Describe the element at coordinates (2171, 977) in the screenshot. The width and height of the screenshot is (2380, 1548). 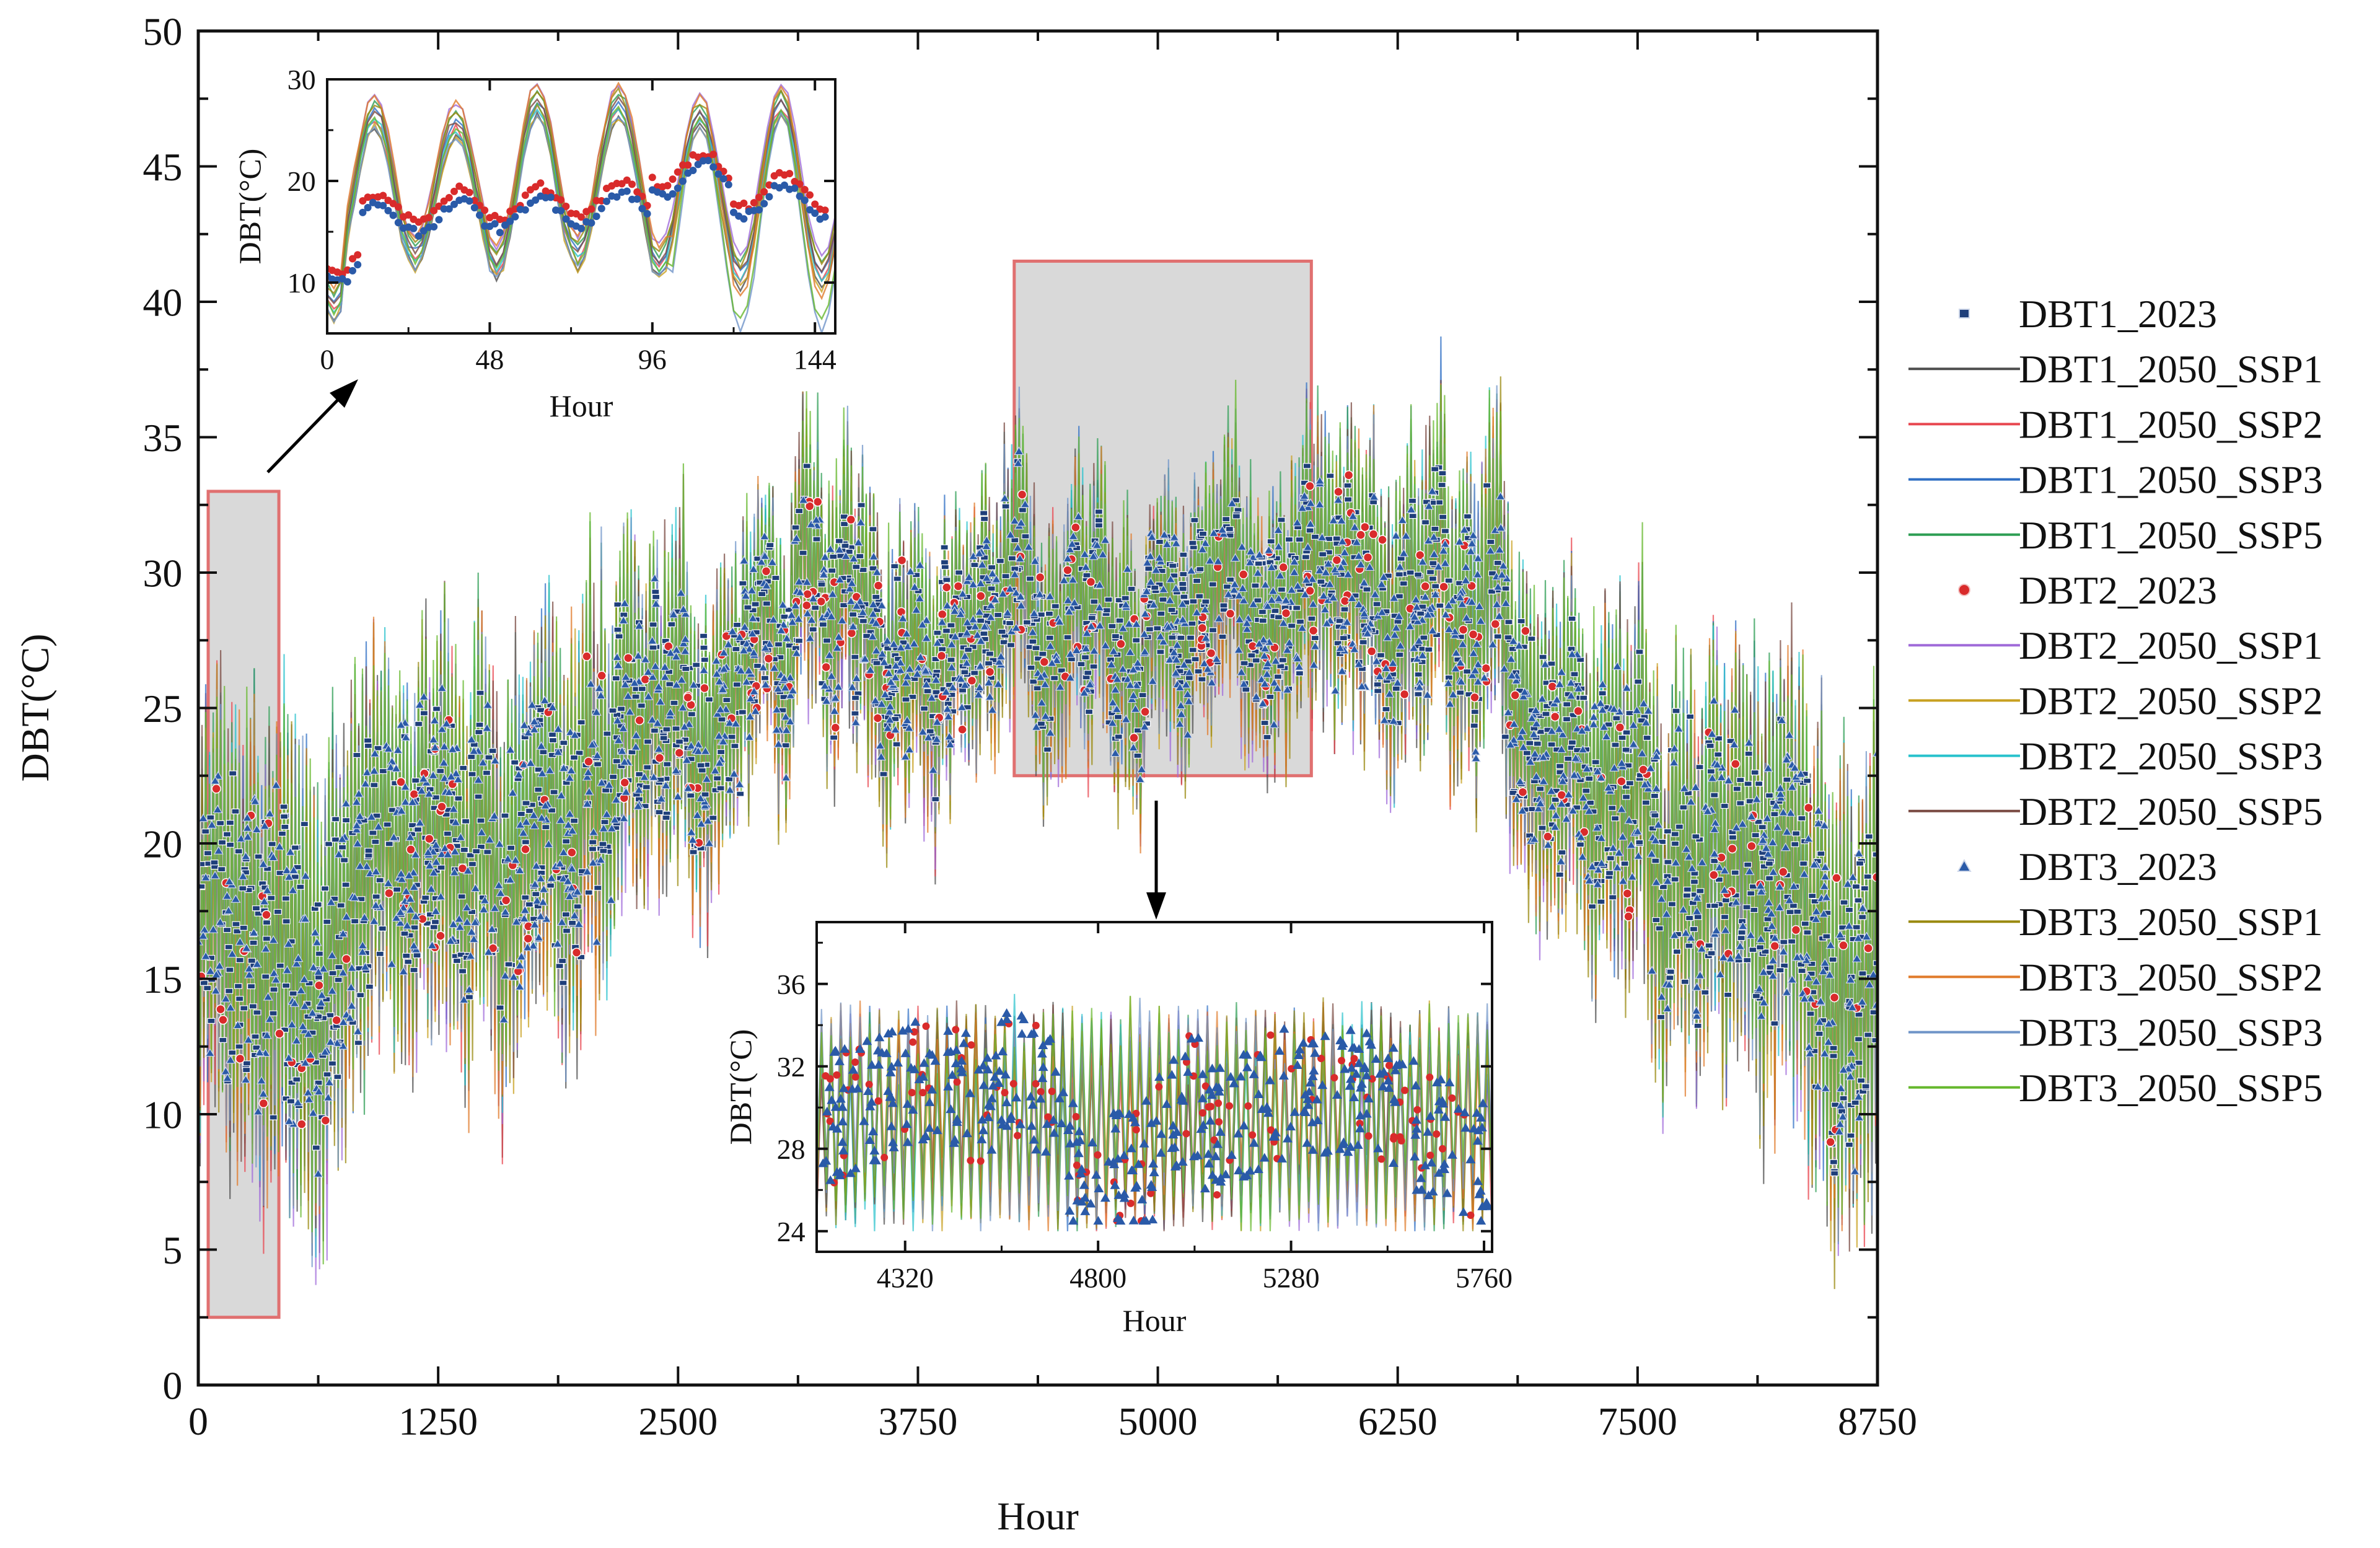
I see `legend-label: DBT3_2050_SSP2` at that location.